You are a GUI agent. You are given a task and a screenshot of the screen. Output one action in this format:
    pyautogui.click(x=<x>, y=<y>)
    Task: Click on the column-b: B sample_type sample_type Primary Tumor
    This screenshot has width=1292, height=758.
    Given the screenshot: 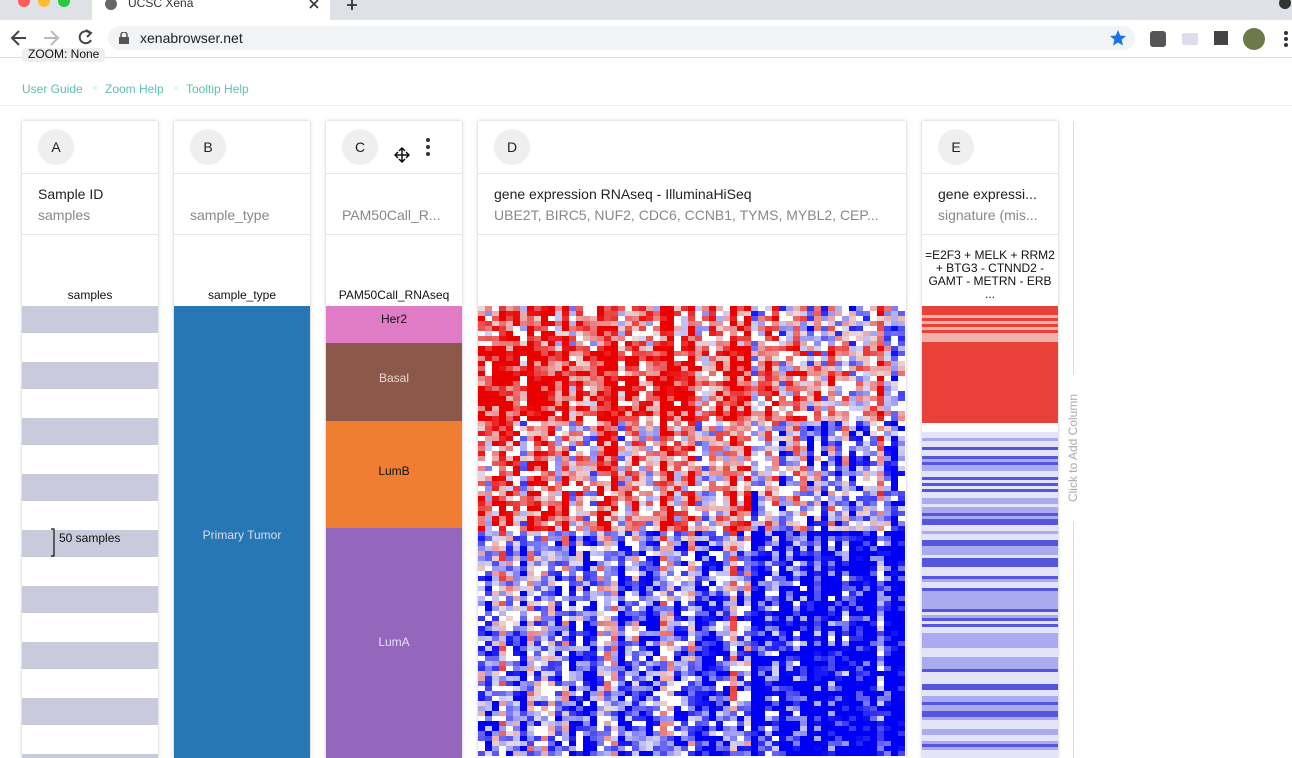 What is the action you would take?
    pyautogui.click(x=242, y=439)
    